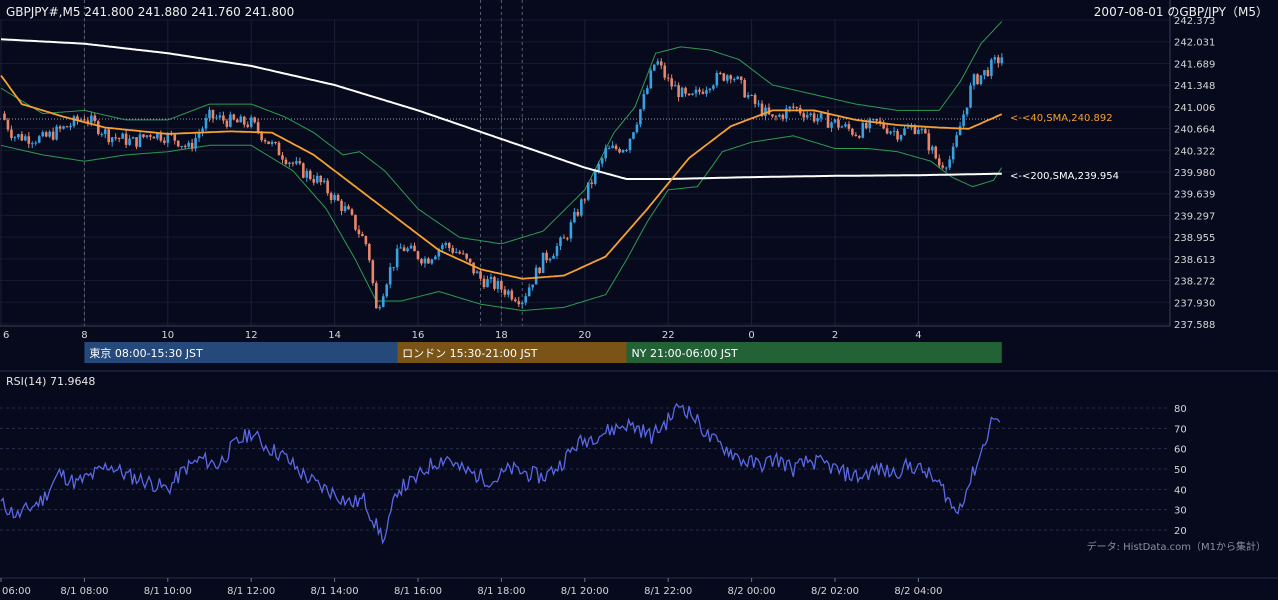 This screenshot has height=600, width=1278. Describe the element at coordinates (1194, 195) in the screenshot. I see `price-tick-label: 239.639` at that location.